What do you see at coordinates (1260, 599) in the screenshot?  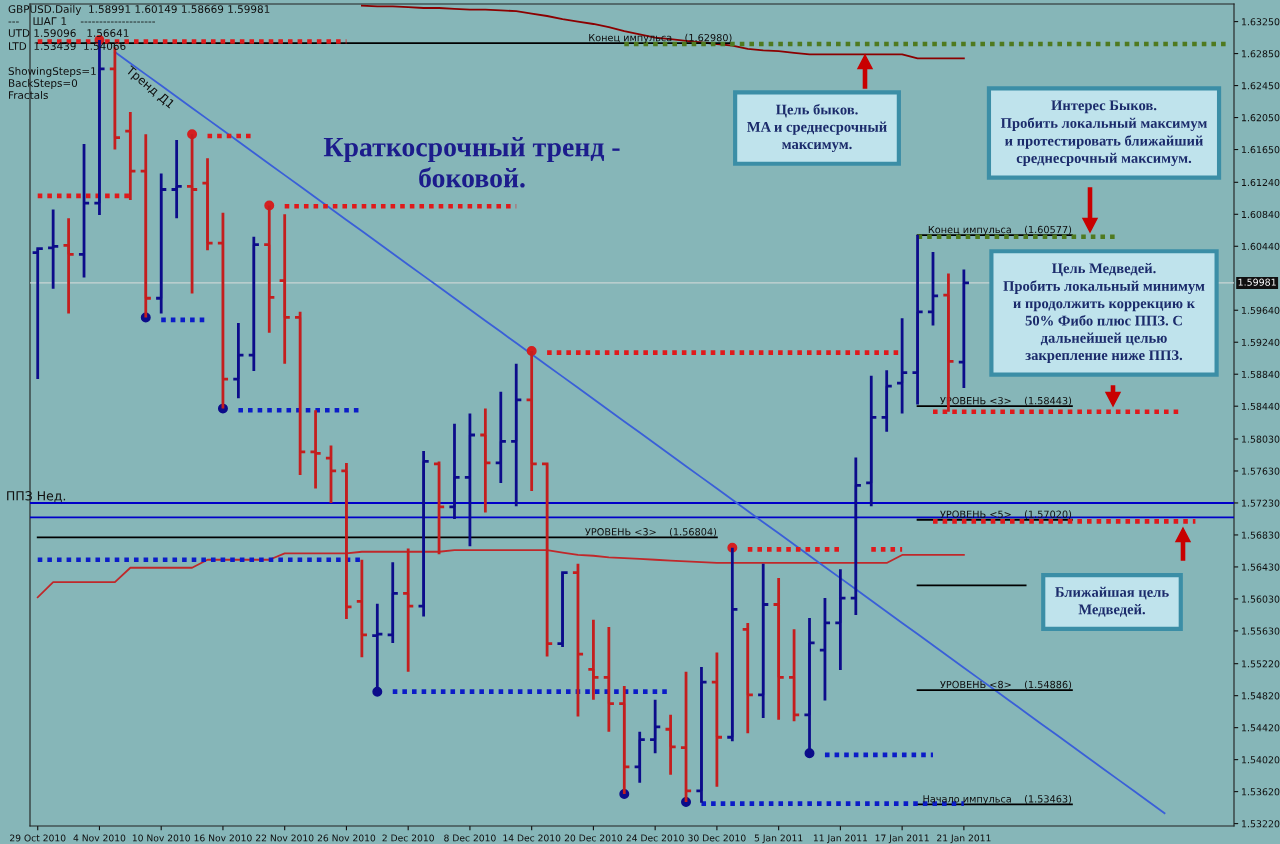 I see `y-tick-label: 1.56030` at bounding box center [1260, 599].